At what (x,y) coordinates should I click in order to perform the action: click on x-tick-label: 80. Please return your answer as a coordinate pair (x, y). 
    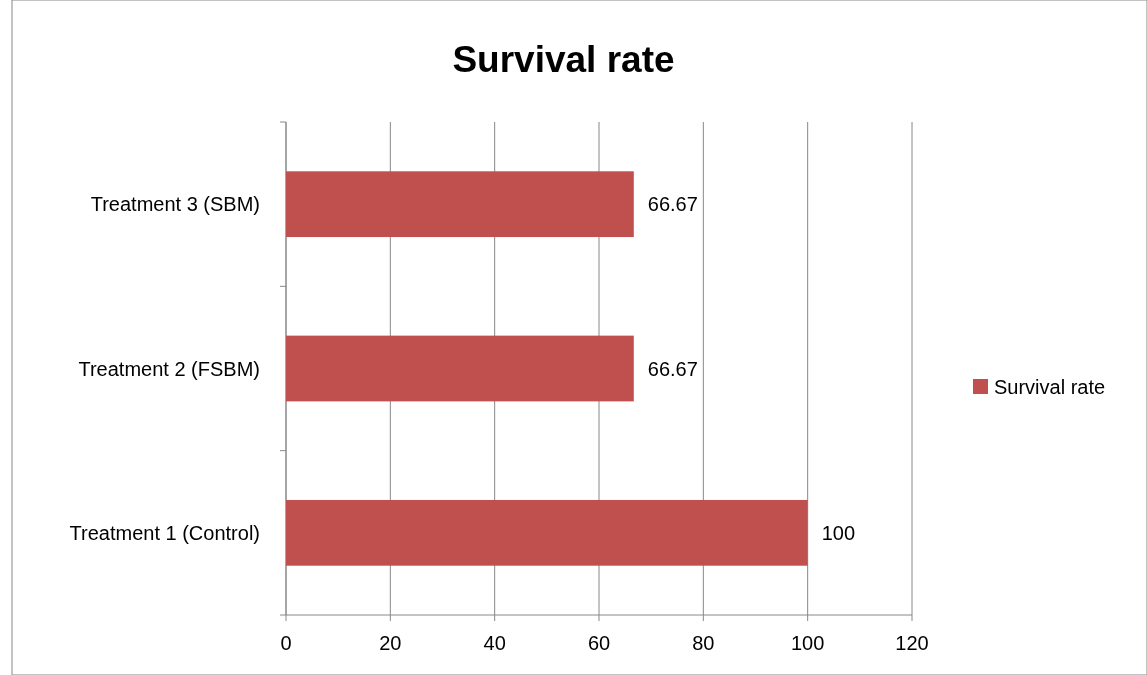
    Looking at the image, I should click on (703, 643).